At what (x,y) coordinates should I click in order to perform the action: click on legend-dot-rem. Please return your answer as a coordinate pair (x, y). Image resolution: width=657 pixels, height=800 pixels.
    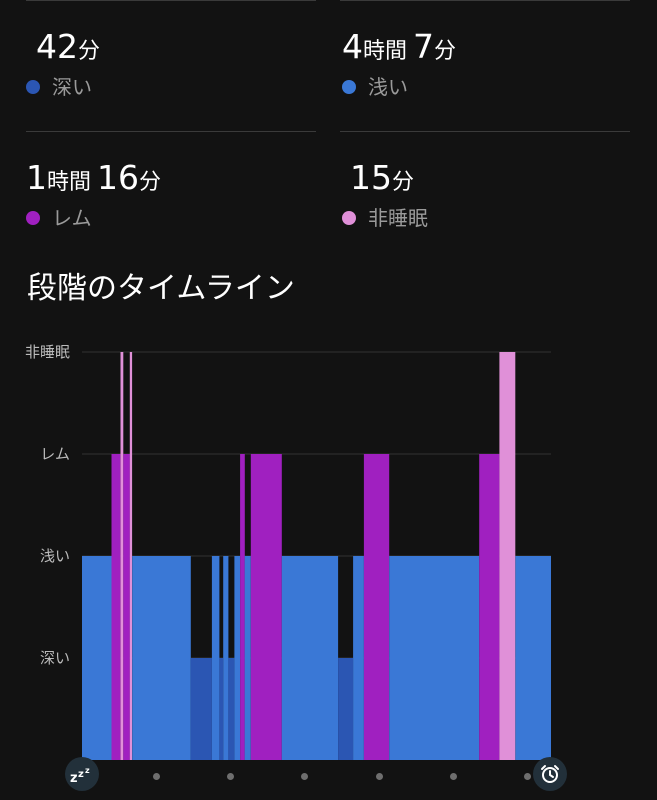
    Looking at the image, I should click on (33, 218).